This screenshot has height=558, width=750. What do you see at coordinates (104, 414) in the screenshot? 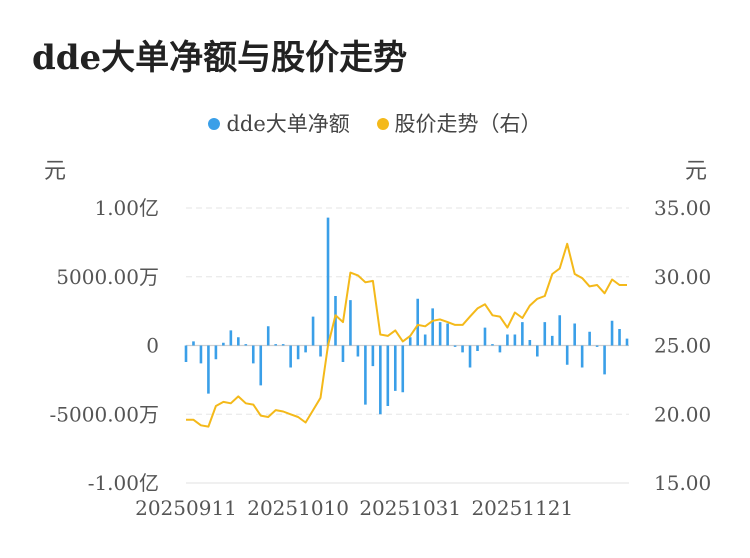
I see `left-tick-label: -5000.00万` at bounding box center [104, 414].